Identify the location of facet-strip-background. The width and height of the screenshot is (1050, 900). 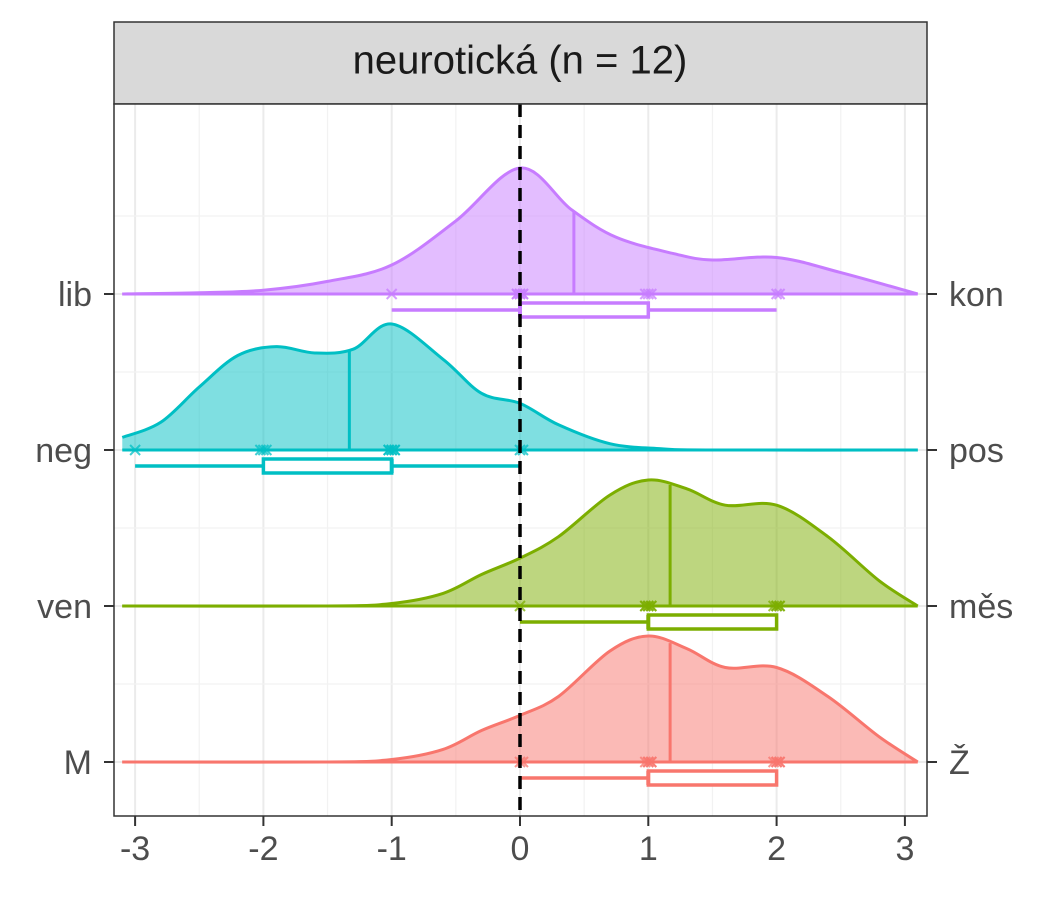
(520, 63).